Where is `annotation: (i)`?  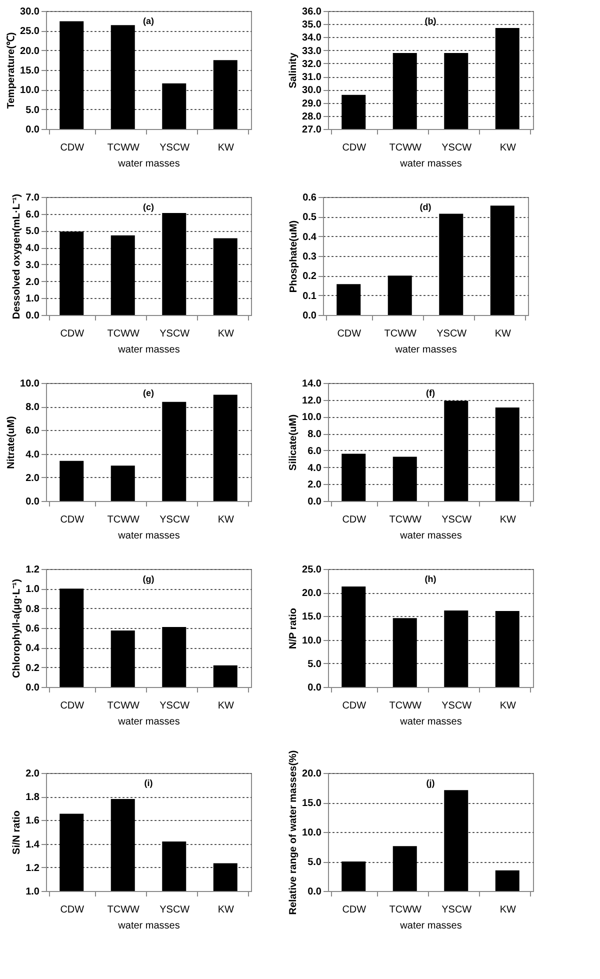 annotation: (i) is located at coordinates (148, 783).